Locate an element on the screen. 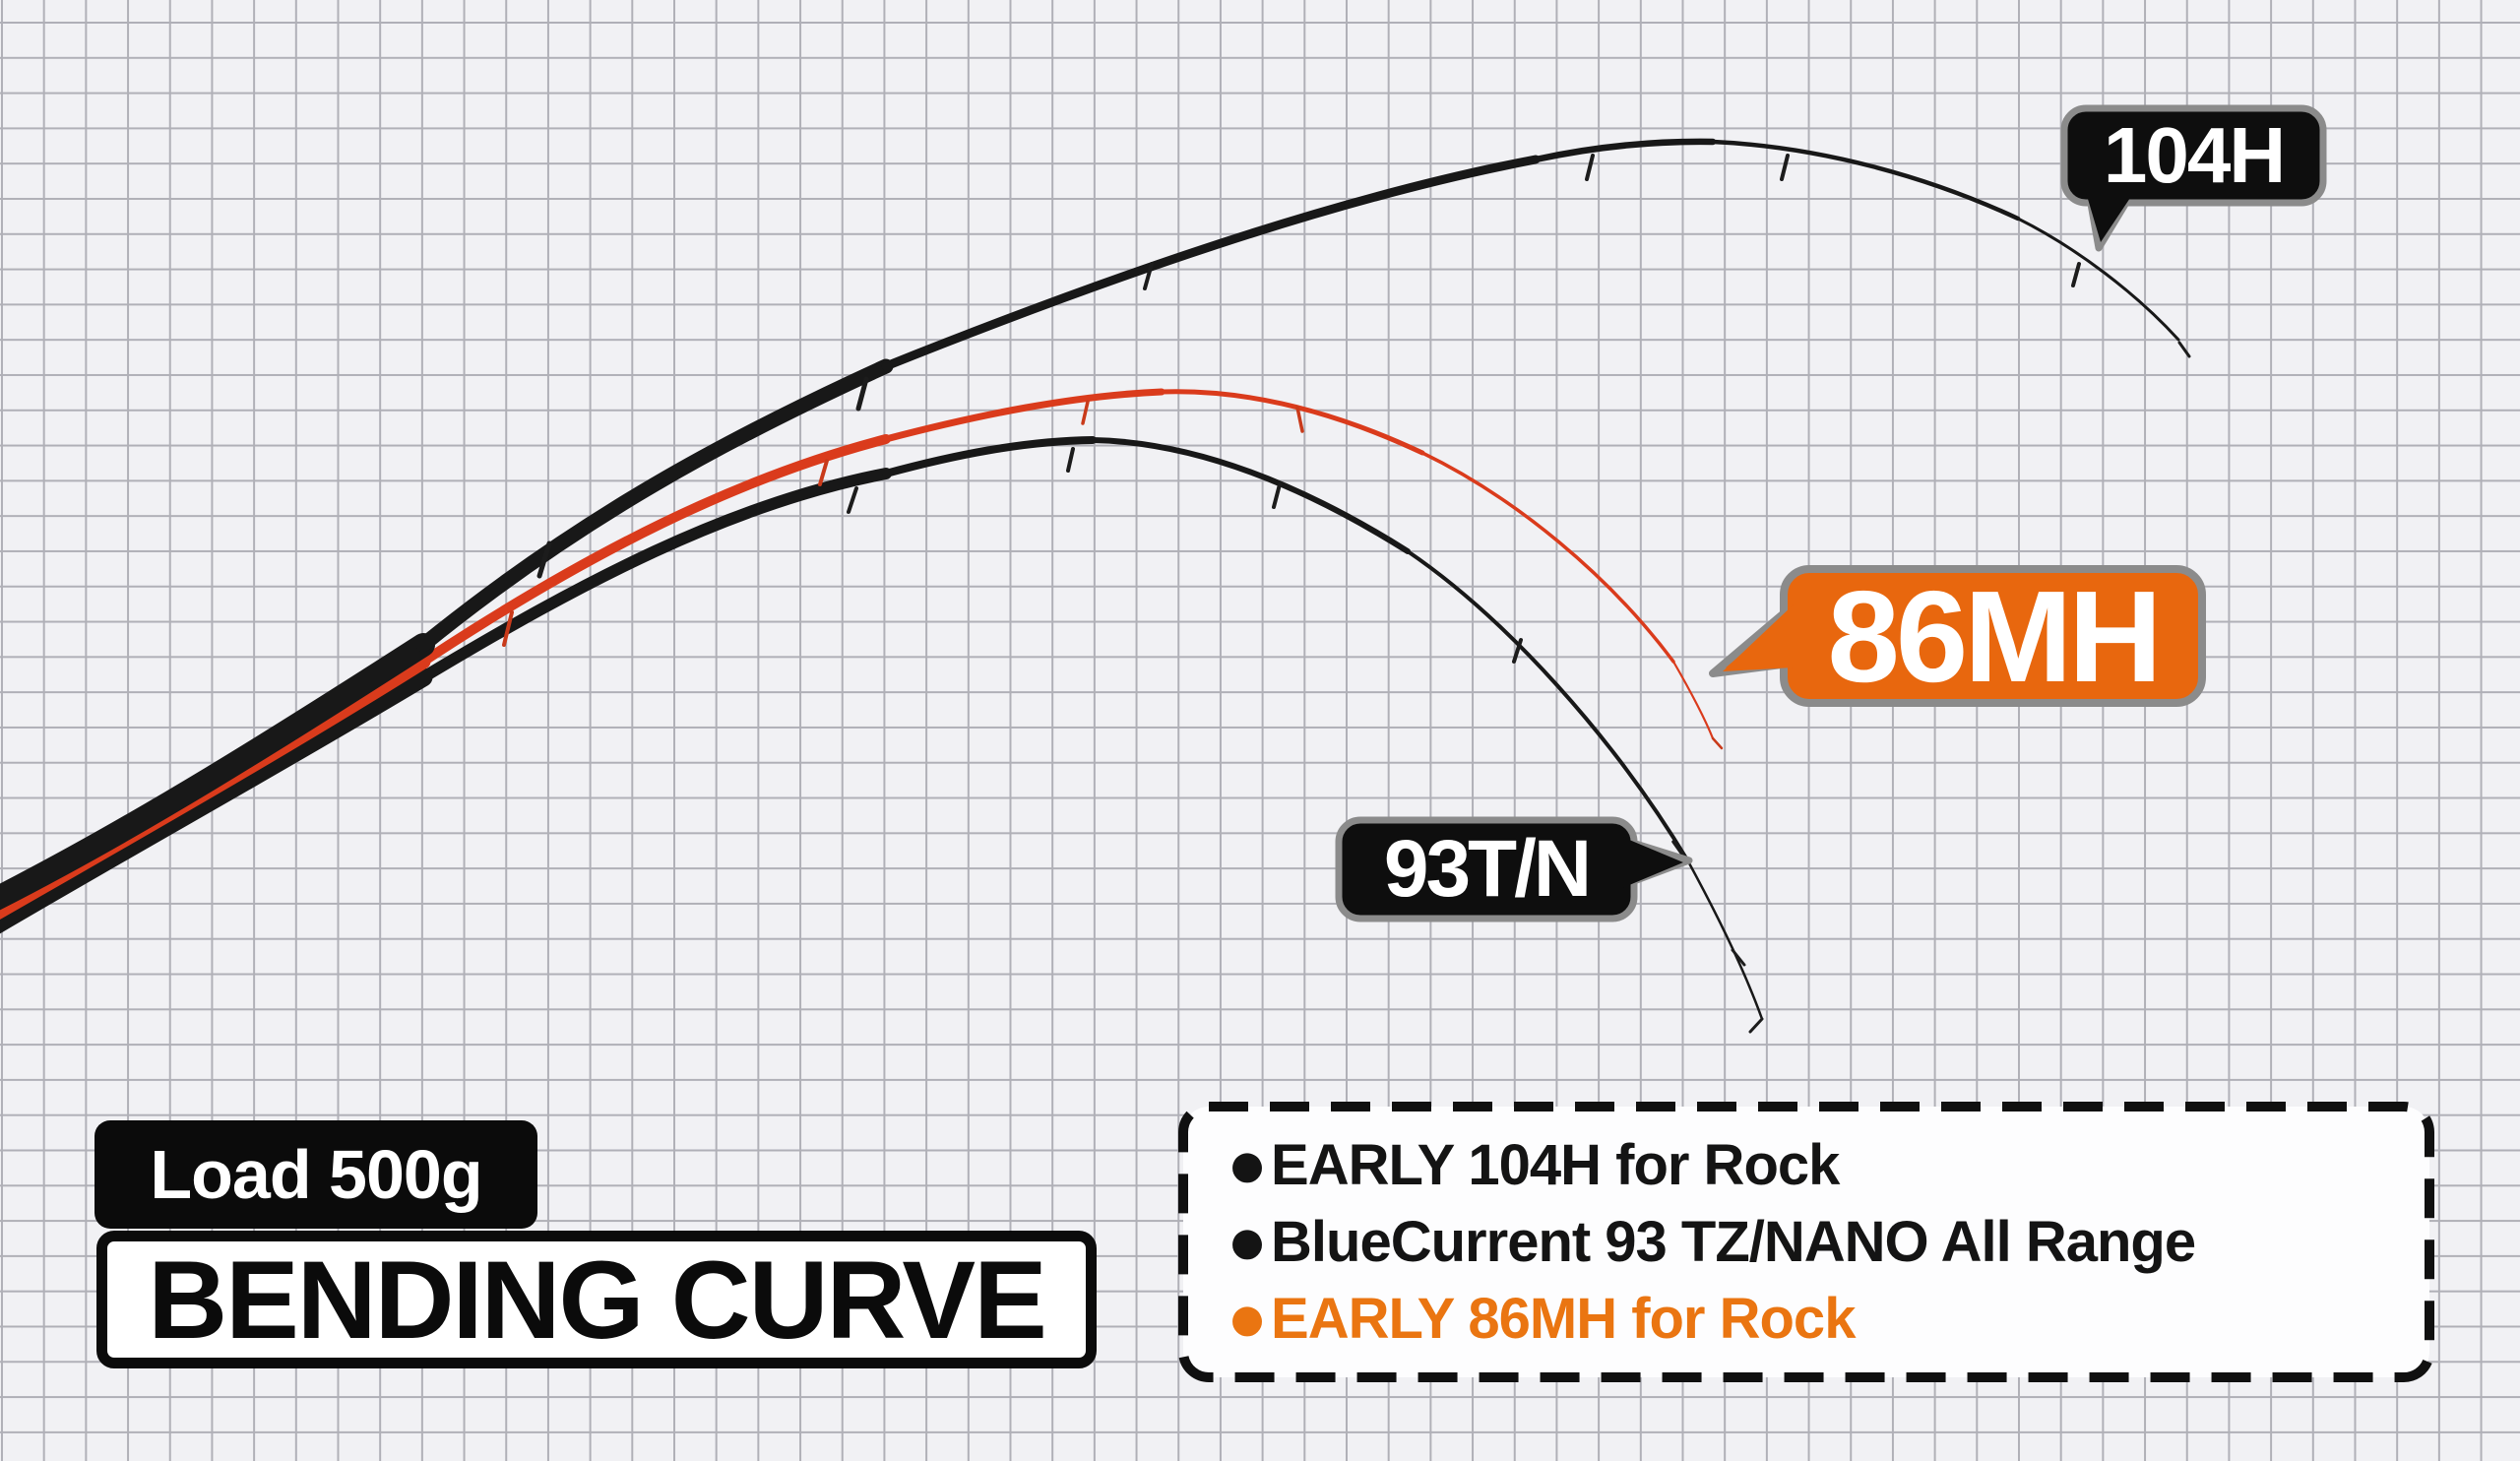 This screenshot has height=1461, width=2520. callout-label-86mh: 86MH is located at coordinates (1994, 636).